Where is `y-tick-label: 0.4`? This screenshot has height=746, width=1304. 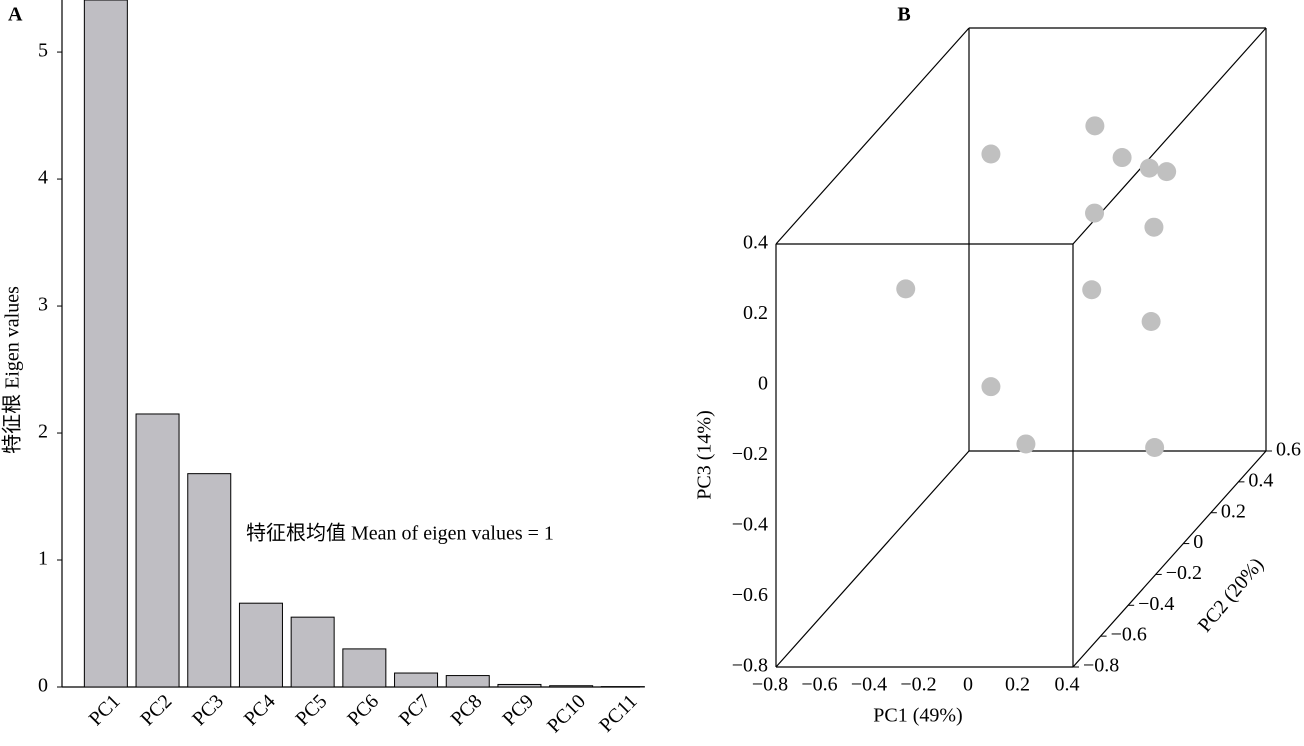
y-tick-label: 0.4 is located at coordinates (1260, 480).